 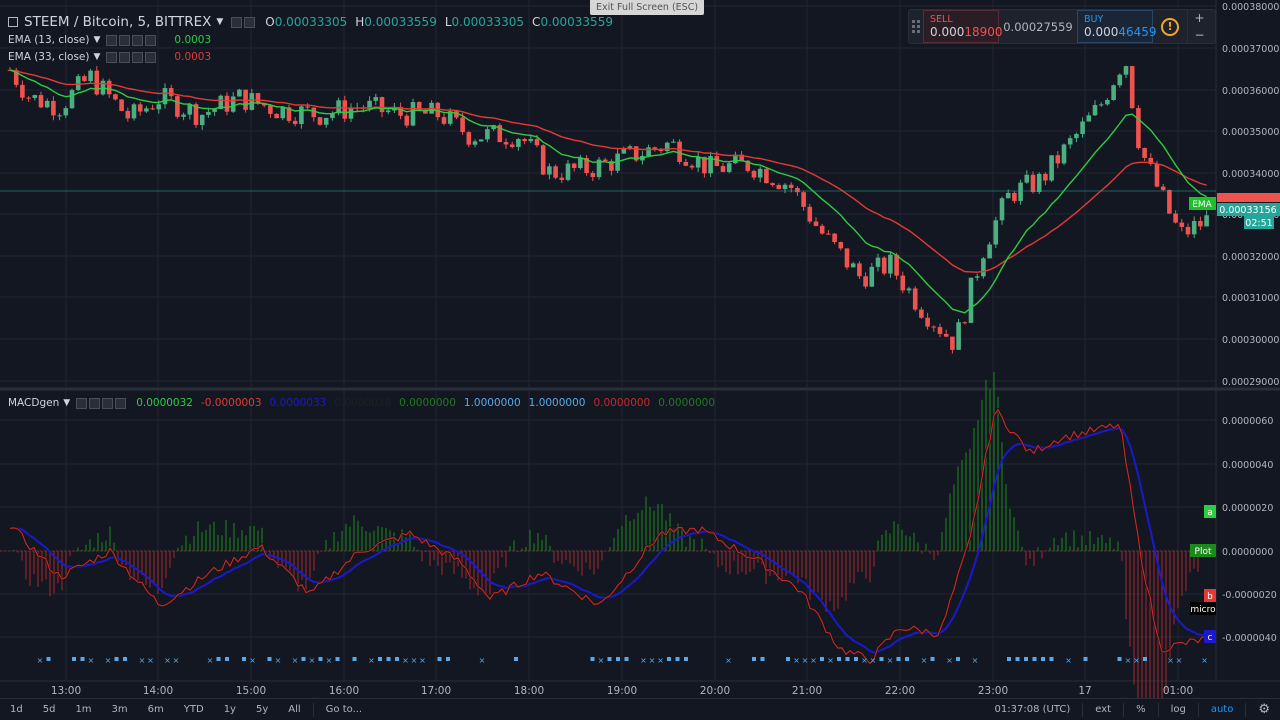 What do you see at coordinates (16, 709) in the screenshot?
I see `range-button-1d: 1d` at bounding box center [16, 709].